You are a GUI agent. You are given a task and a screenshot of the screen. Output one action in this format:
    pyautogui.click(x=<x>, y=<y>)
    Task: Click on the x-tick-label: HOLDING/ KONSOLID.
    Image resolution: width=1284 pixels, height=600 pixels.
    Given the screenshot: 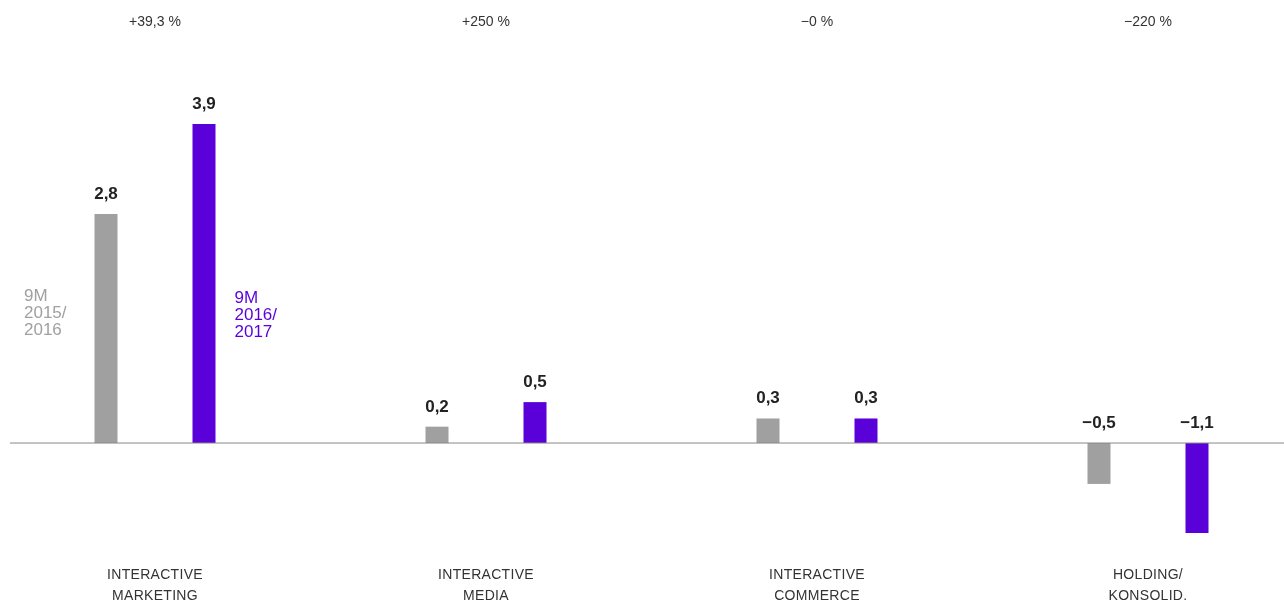 What is the action you would take?
    pyautogui.click(x=1148, y=583)
    